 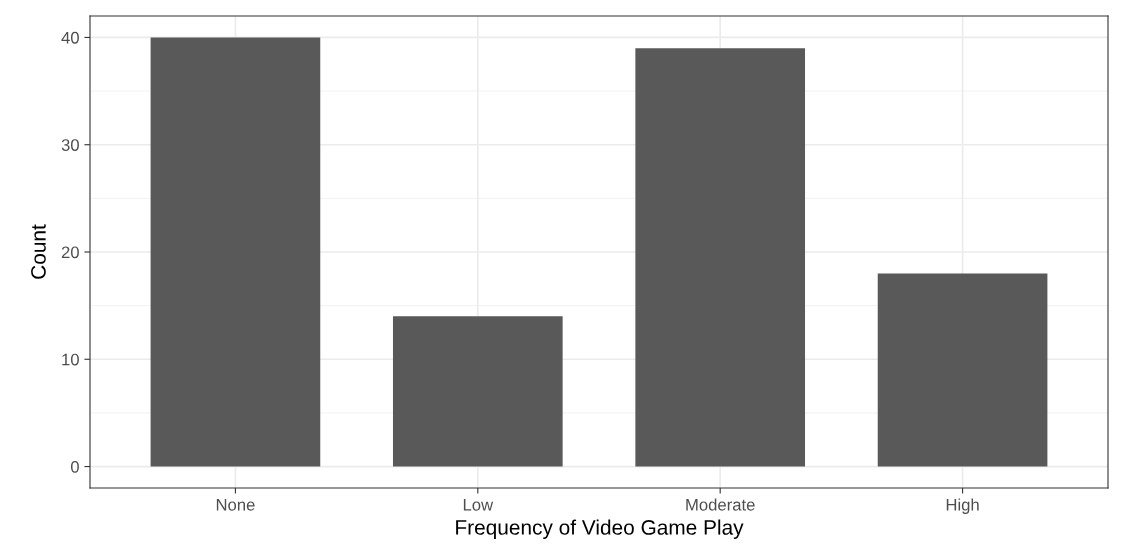 I want to click on x-tick-label: None, so click(x=235, y=505).